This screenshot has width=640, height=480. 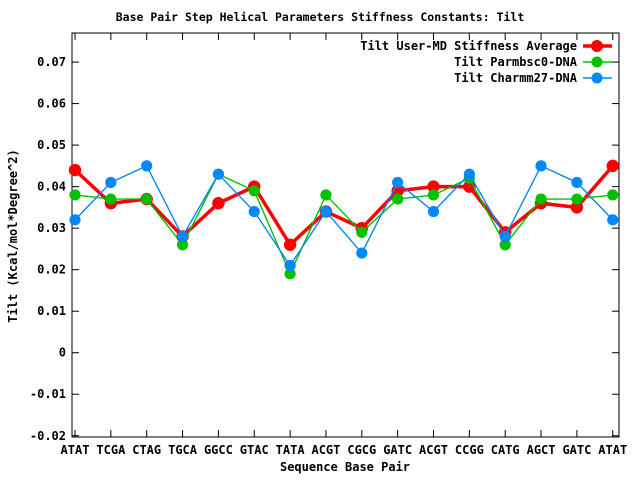 What do you see at coordinates (51, 145) in the screenshot?
I see `y-tick-label: 0.05` at bounding box center [51, 145].